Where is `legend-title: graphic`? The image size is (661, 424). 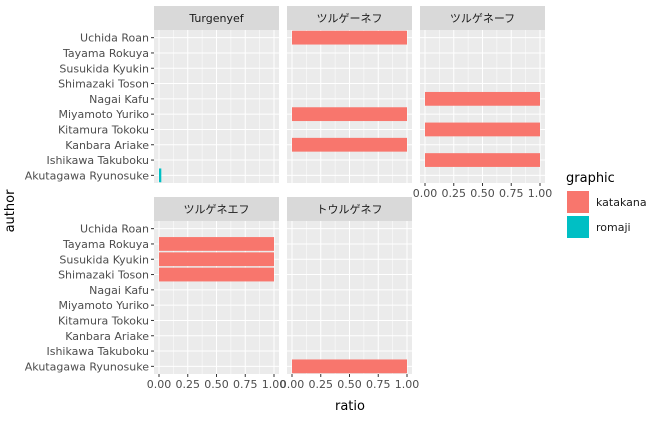 legend-title: graphic is located at coordinates (590, 178).